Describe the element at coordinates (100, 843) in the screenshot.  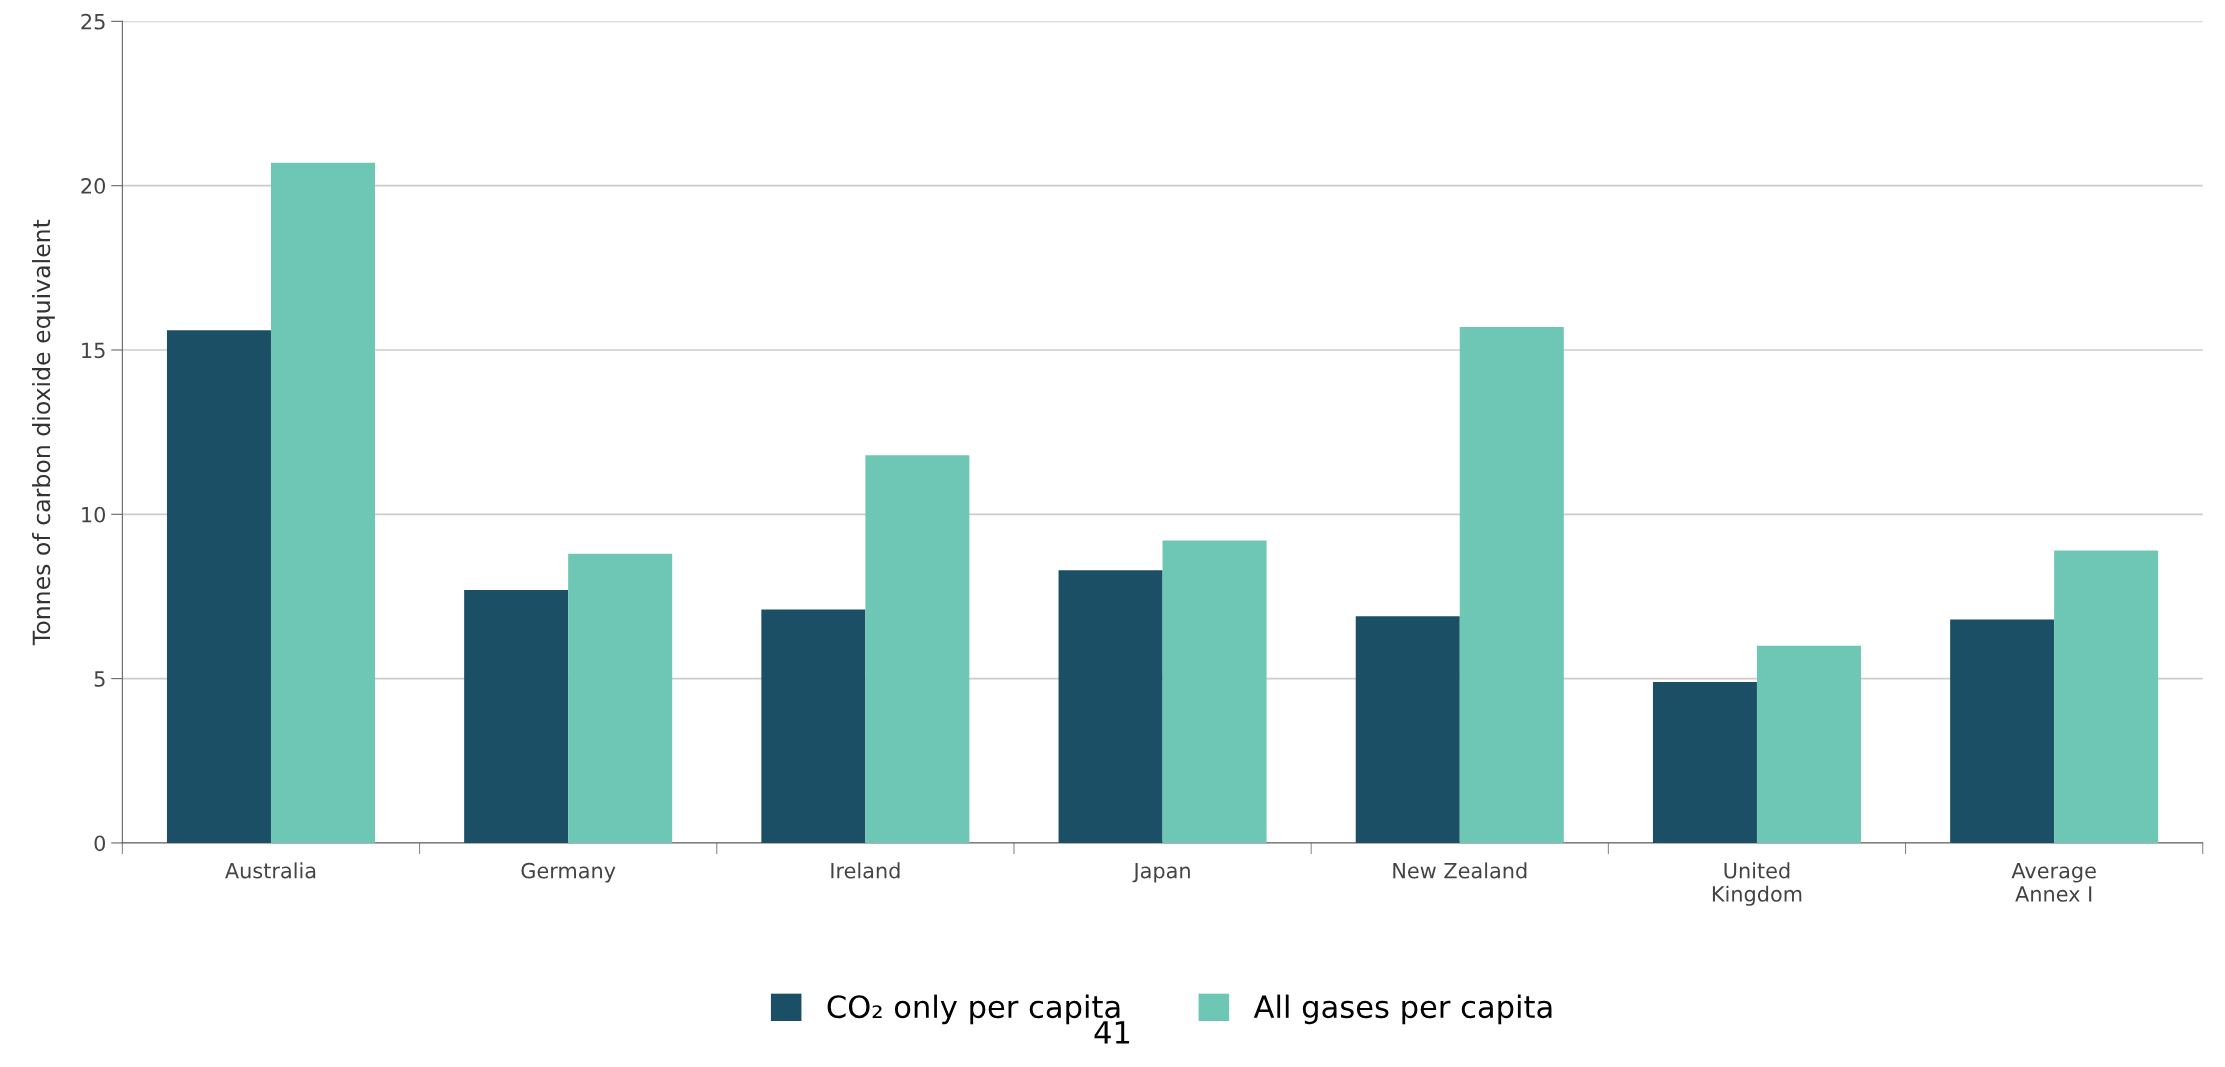
I see `y-tick-label: 0` at that location.